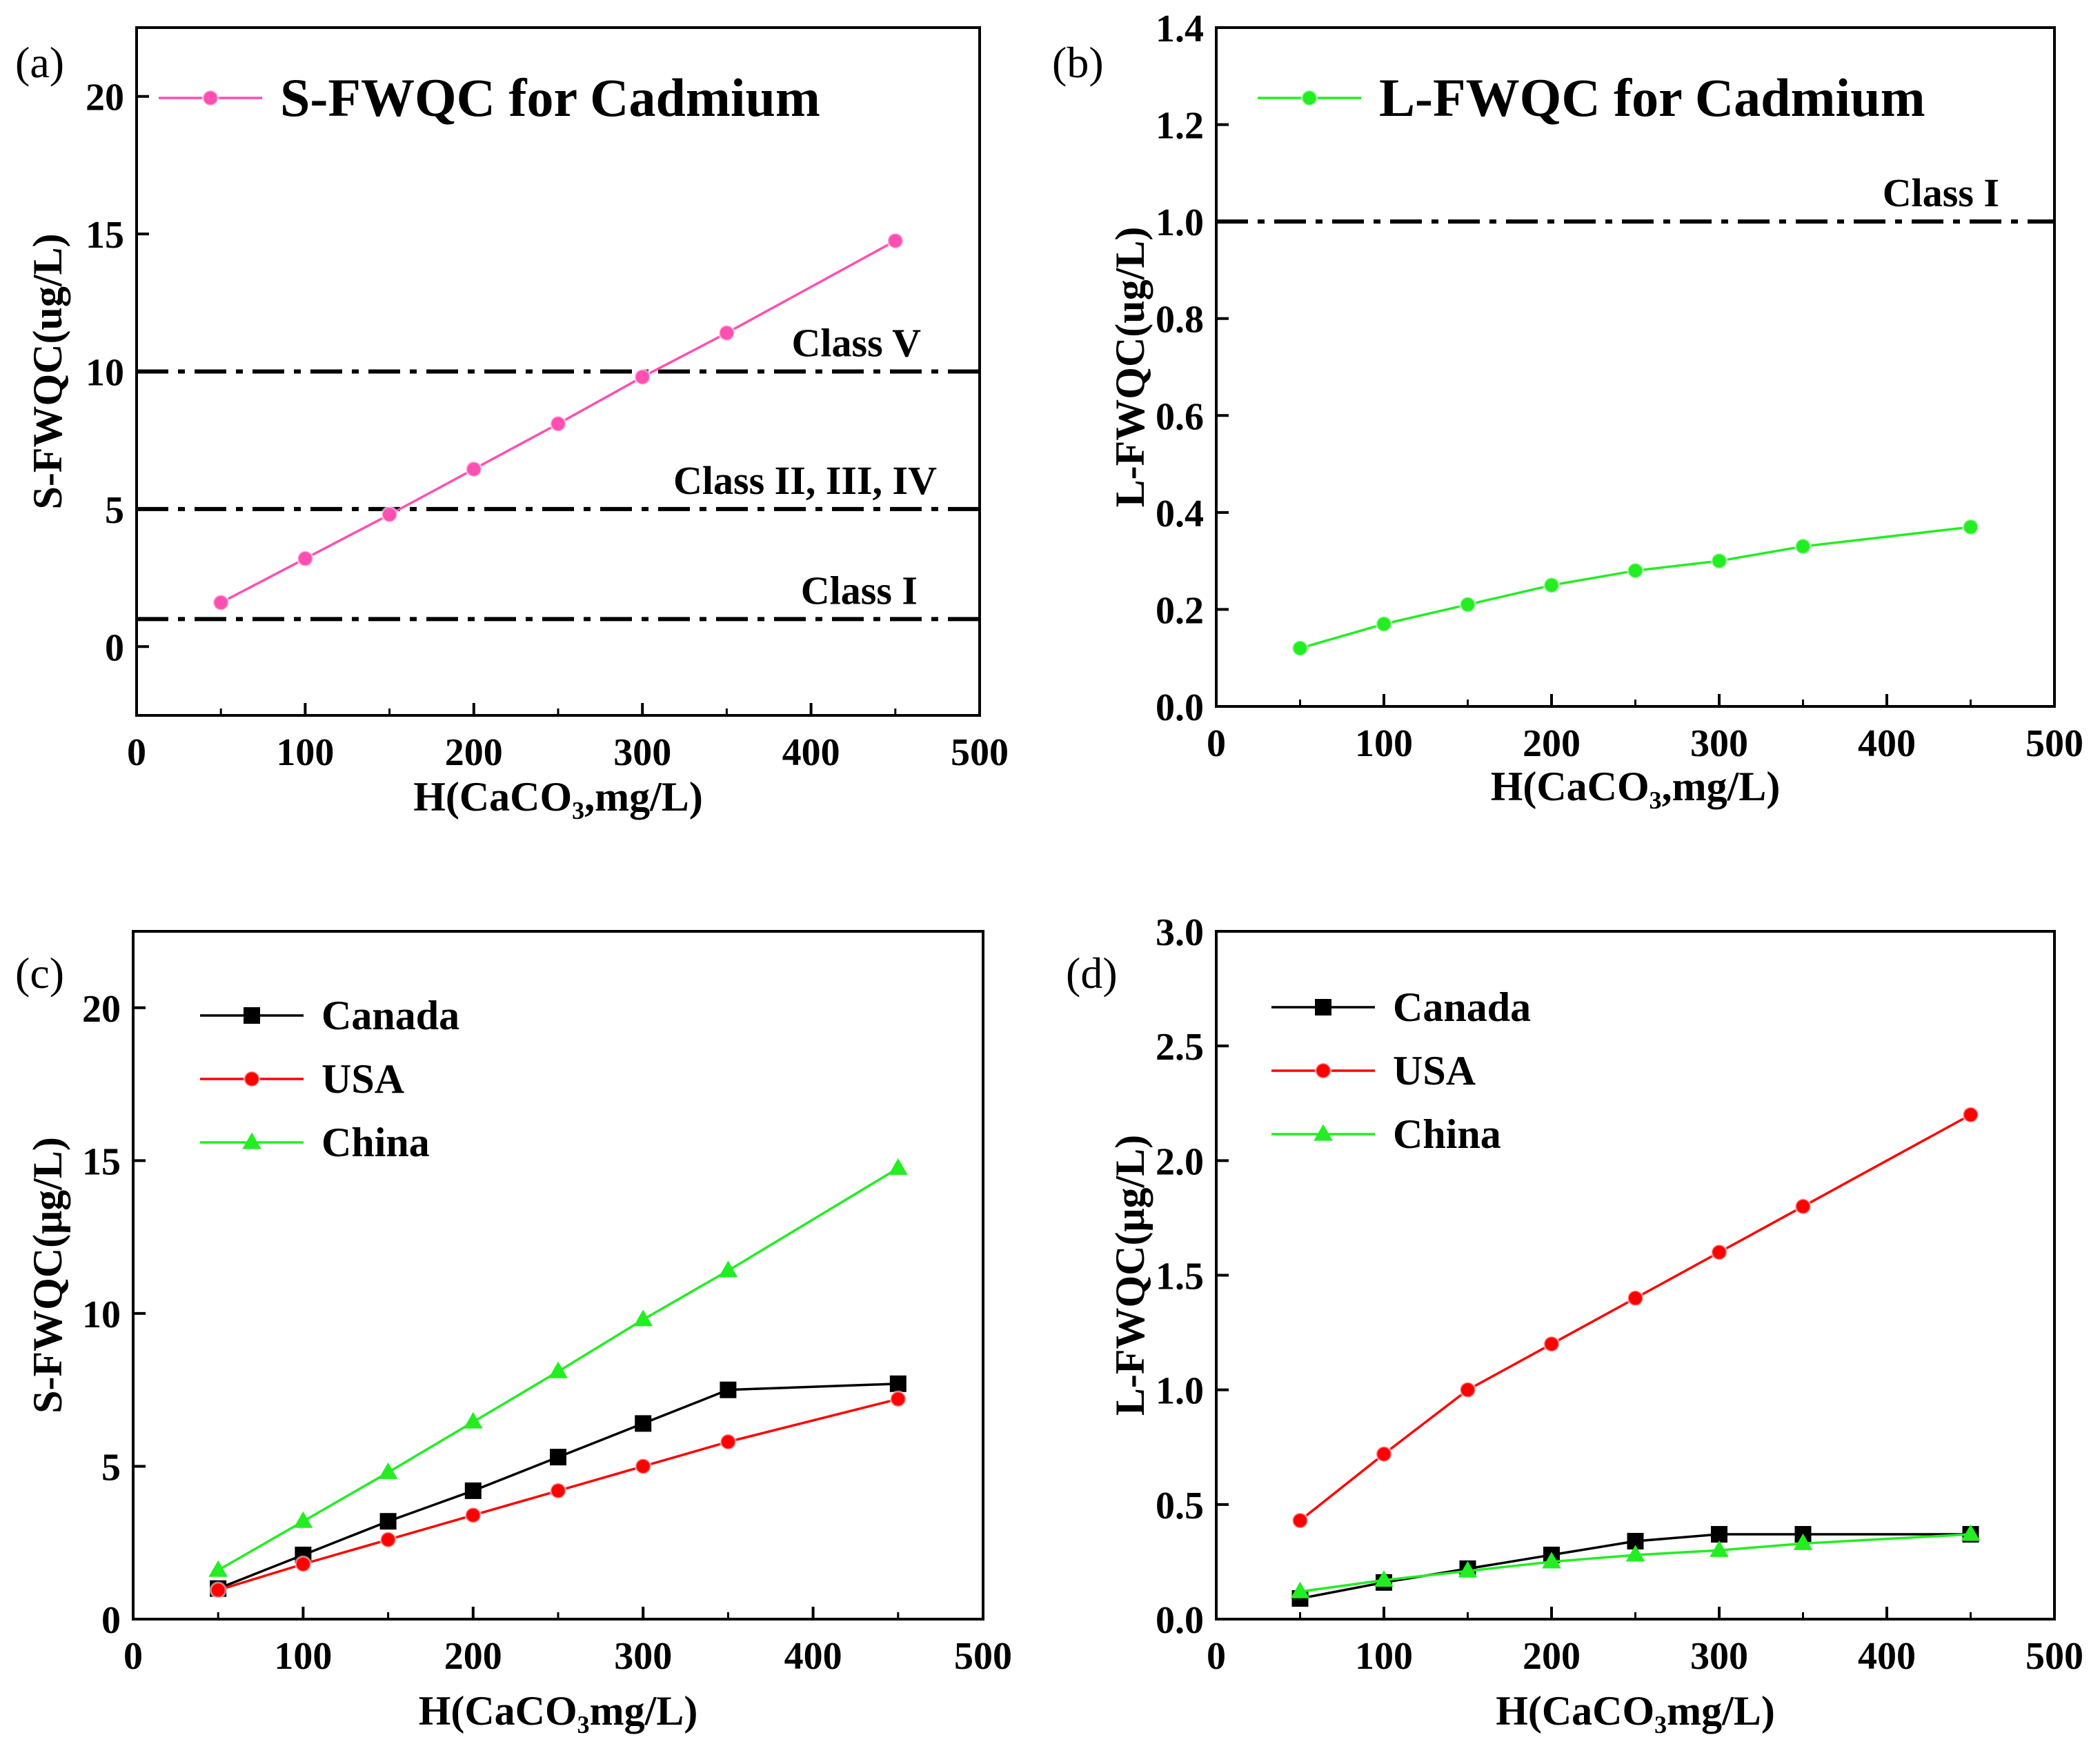 This screenshot has height=1764, width=2100. What do you see at coordinates (1447, 1134) in the screenshot?
I see `legend-label: China` at bounding box center [1447, 1134].